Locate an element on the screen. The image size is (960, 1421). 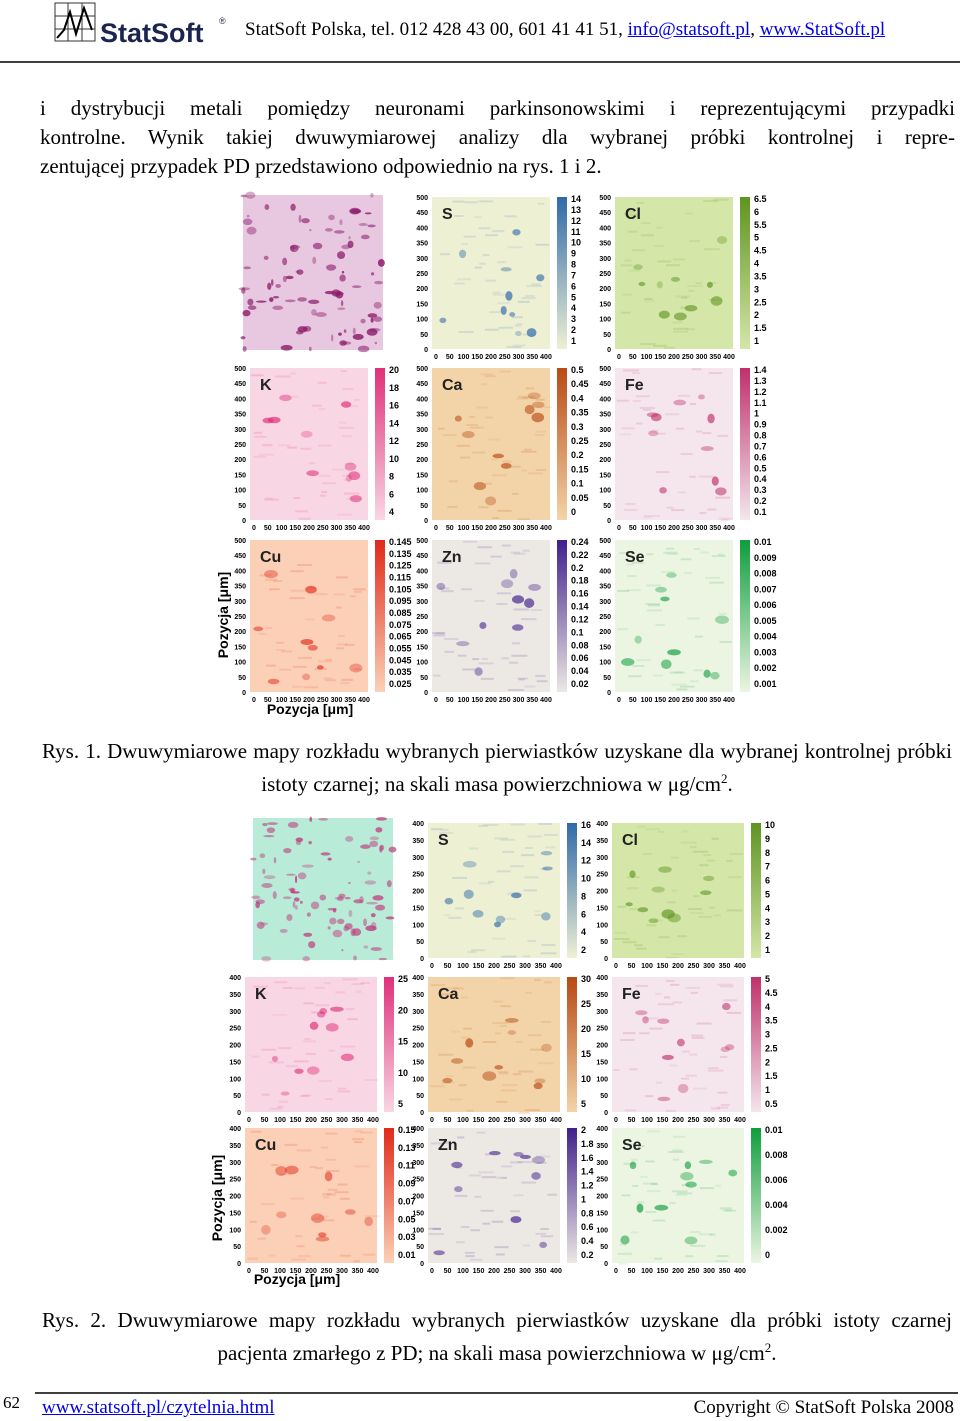
y-tick-label: 250 is located at coordinates (422, 617).